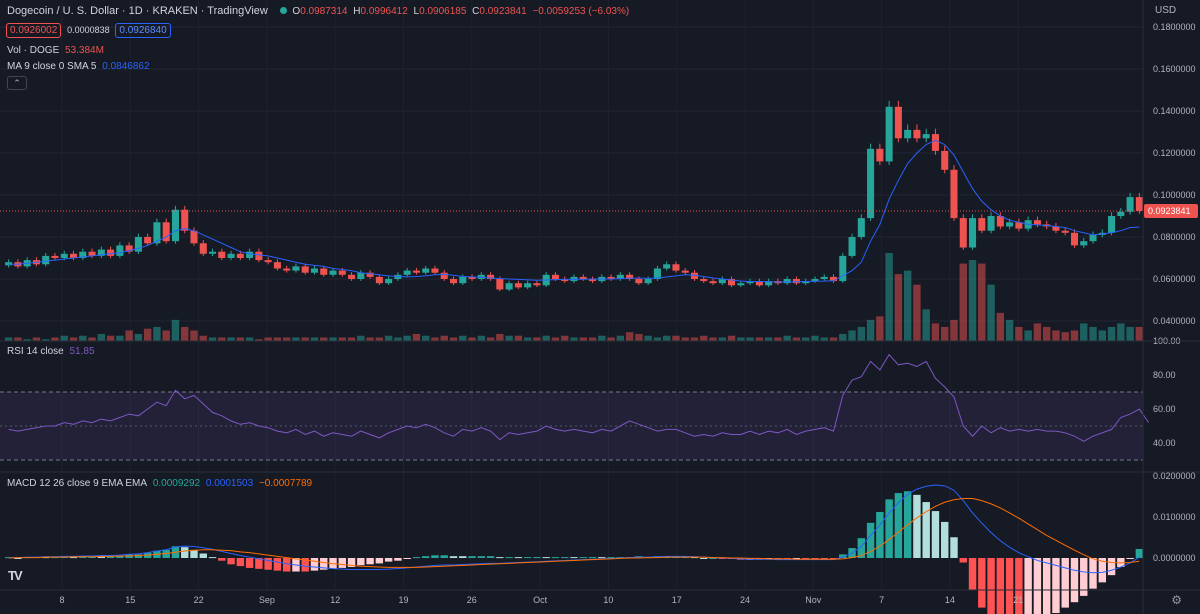  What do you see at coordinates (283, 10) in the screenshot?
I see `market-status-icon` at bounding box center [283, 10].